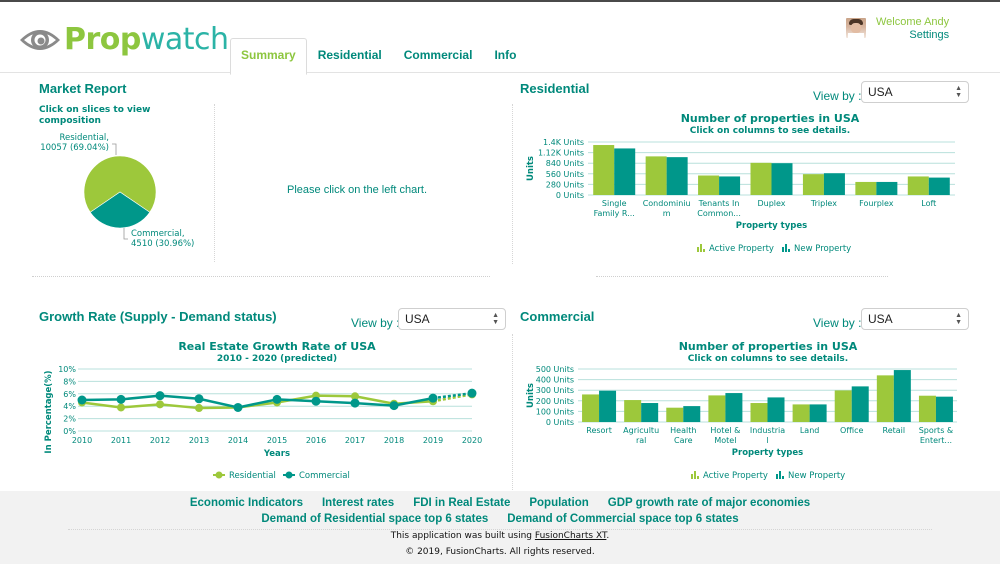 The image size is (1000, 564). I want to click on point-commercial-2020, so click(472, 393).